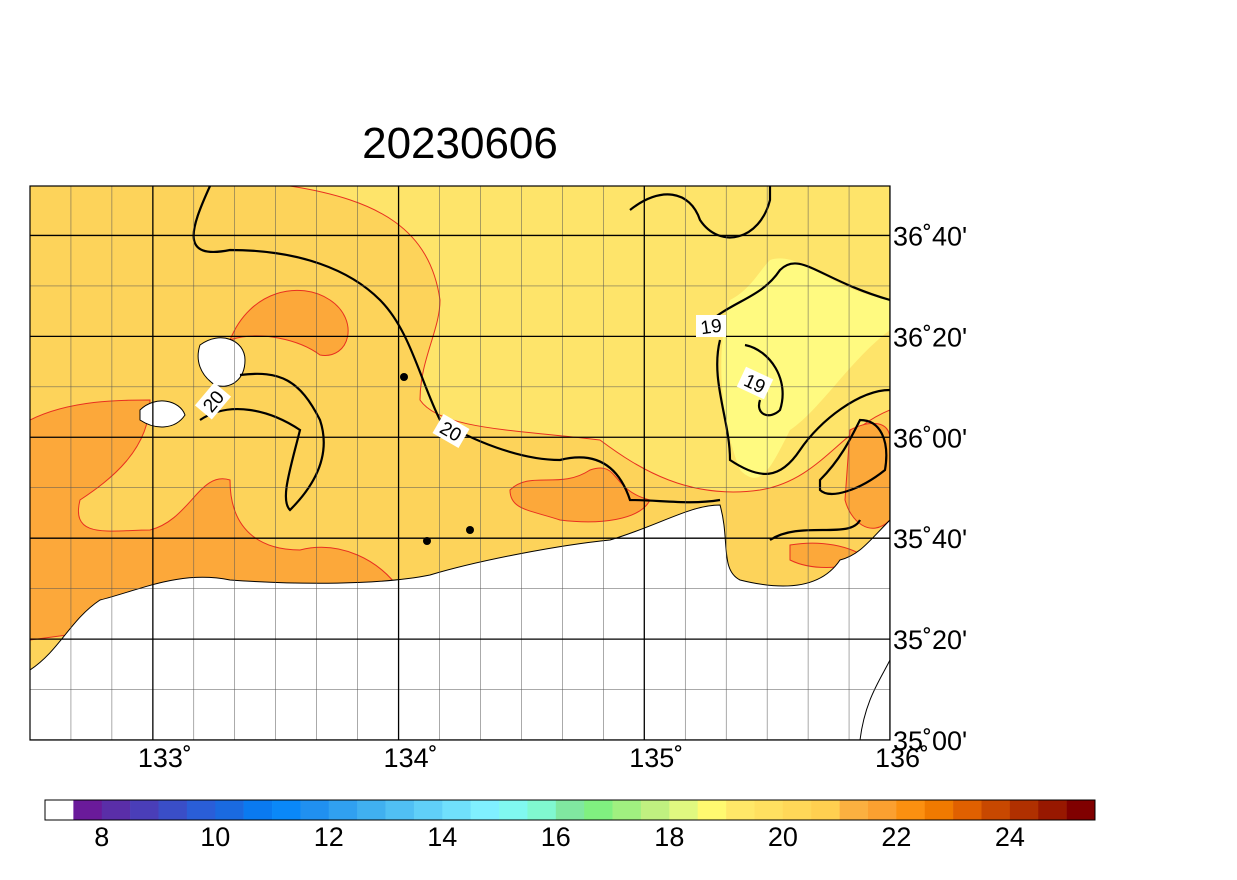 This screenshot has height=880, width=1237. Describe the element at coordinates (930, 236) in the screenshot. I see `y-tick-label: 36˚40'` at that location.